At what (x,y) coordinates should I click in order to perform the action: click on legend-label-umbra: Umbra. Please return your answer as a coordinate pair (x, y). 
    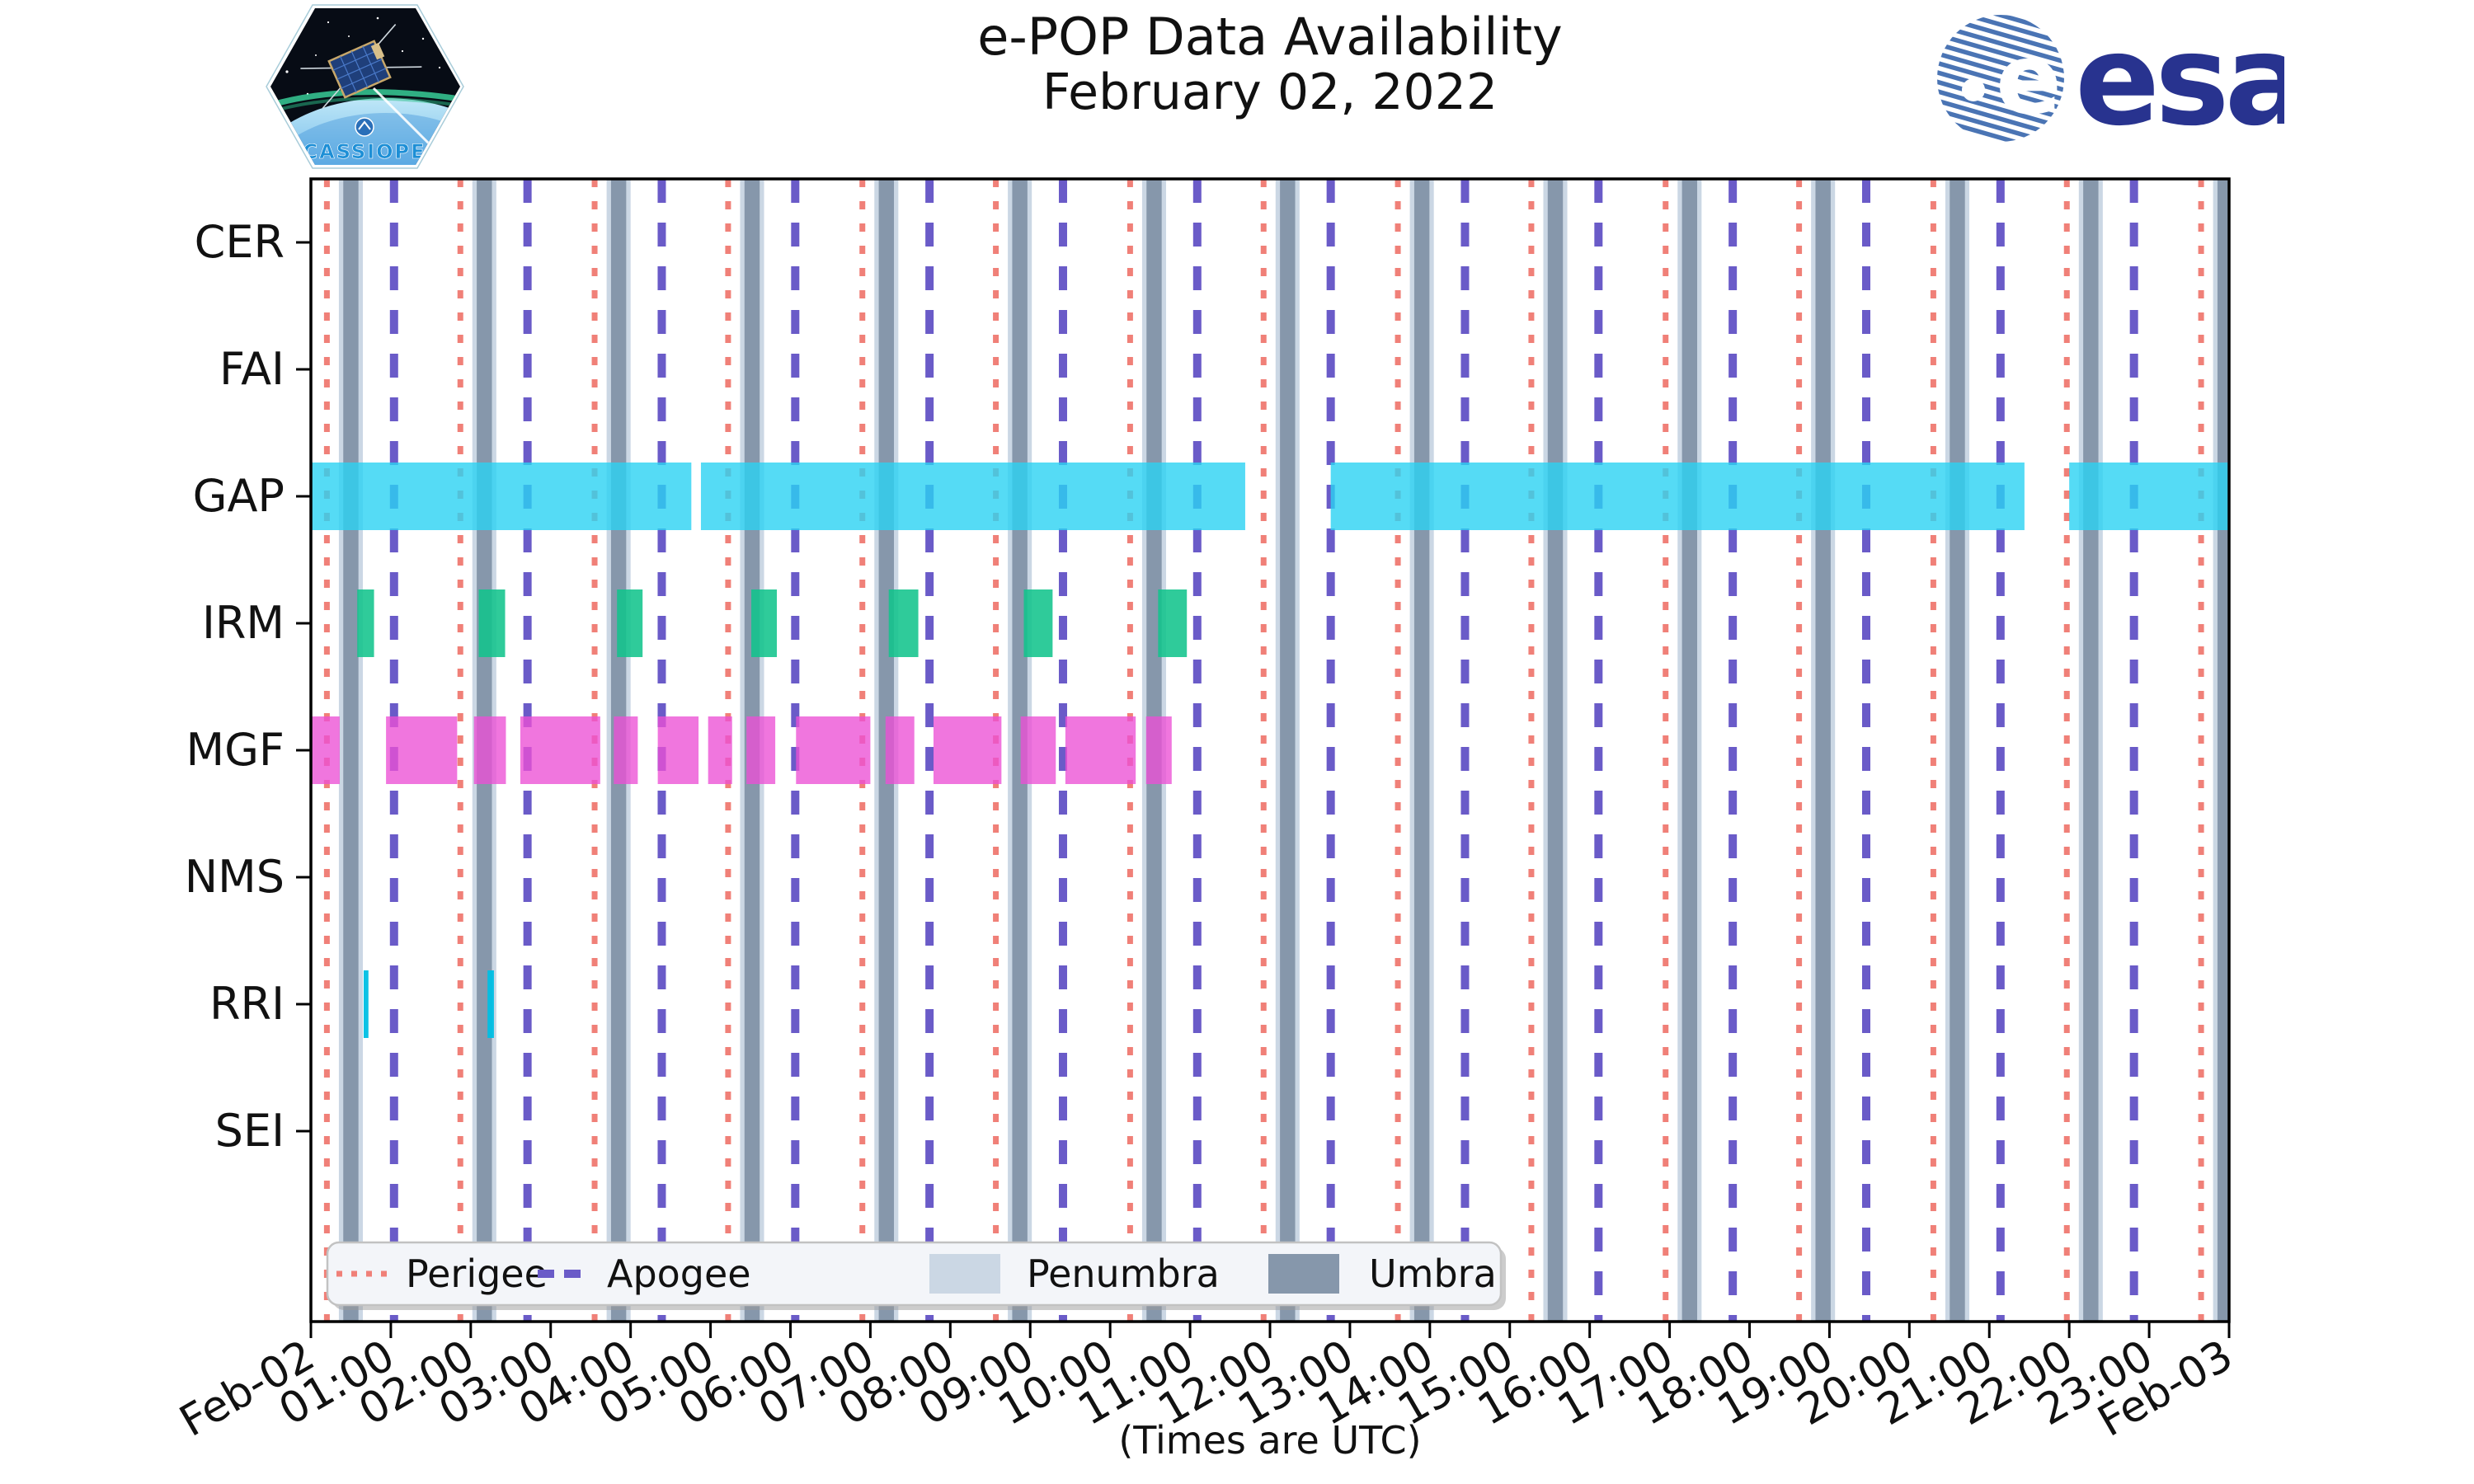
    Looking at the image, I should click on (1433, 1274).